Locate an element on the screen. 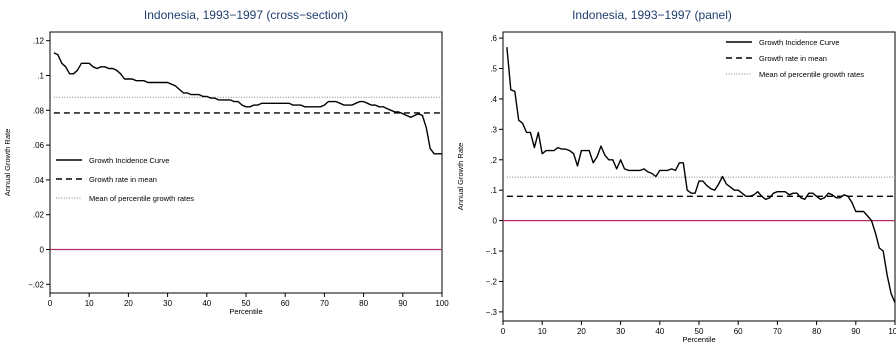 This screenshot has width=896, height=359. y-tick-label: .2 is located at coordinates (493, 160).